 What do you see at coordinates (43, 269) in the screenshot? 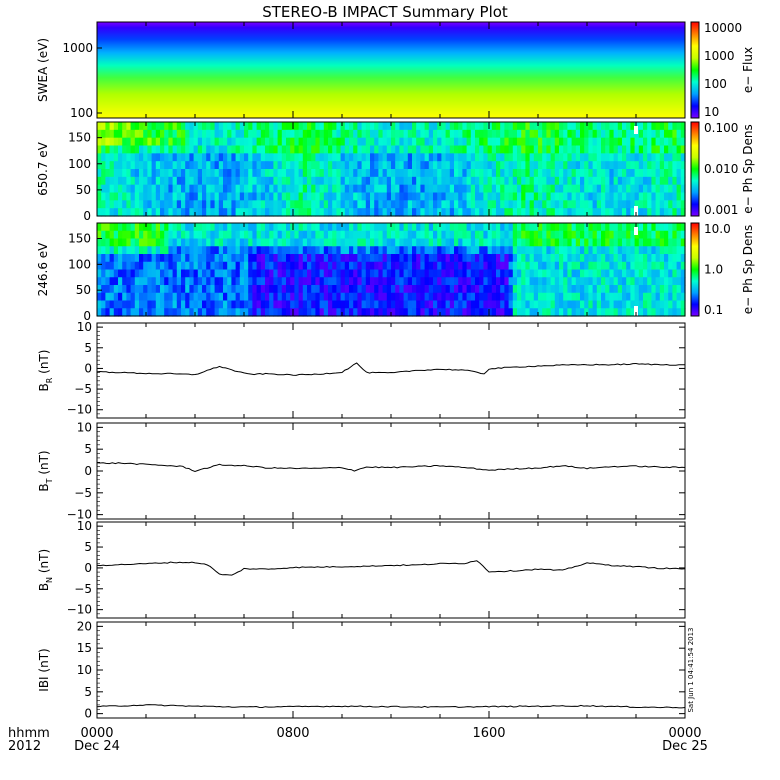
I see `y-axis-label: 246.6 eV` at bounding box center [43, 269].